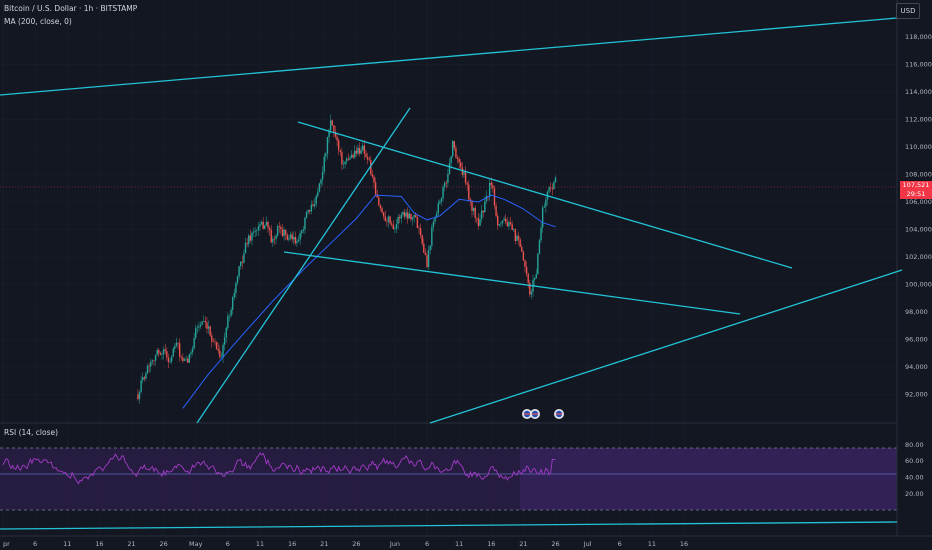 The height and width of the screenshot is (550, 932). What do you see at coordinates (38, 21) in the screenshot?
I see `ma-indicator-label: MA (200, close, 0)` at bounding box center [38, 21].